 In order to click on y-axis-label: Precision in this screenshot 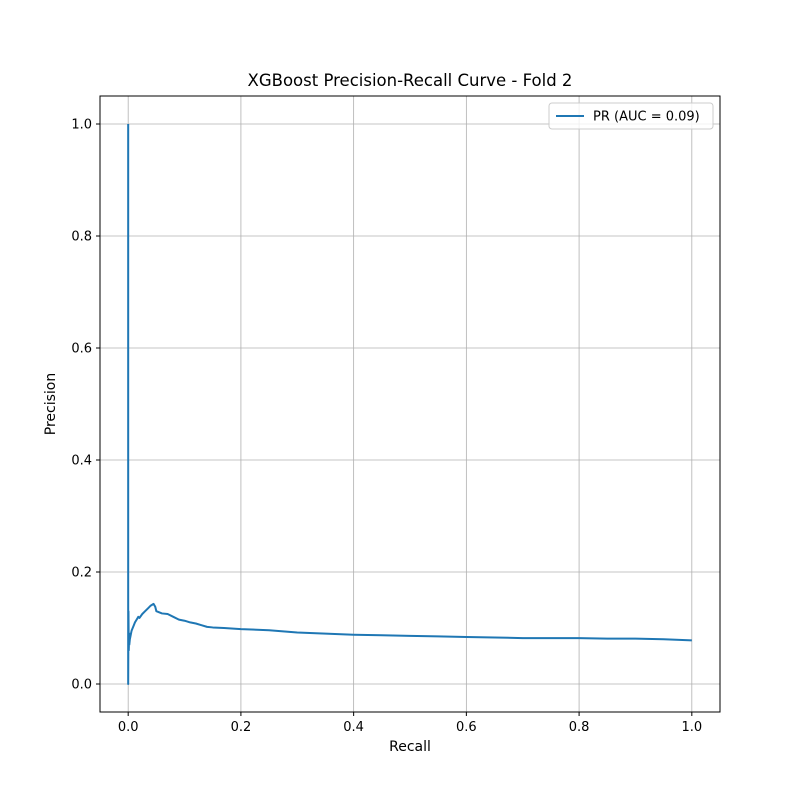, I will do `click(51, 404)`.